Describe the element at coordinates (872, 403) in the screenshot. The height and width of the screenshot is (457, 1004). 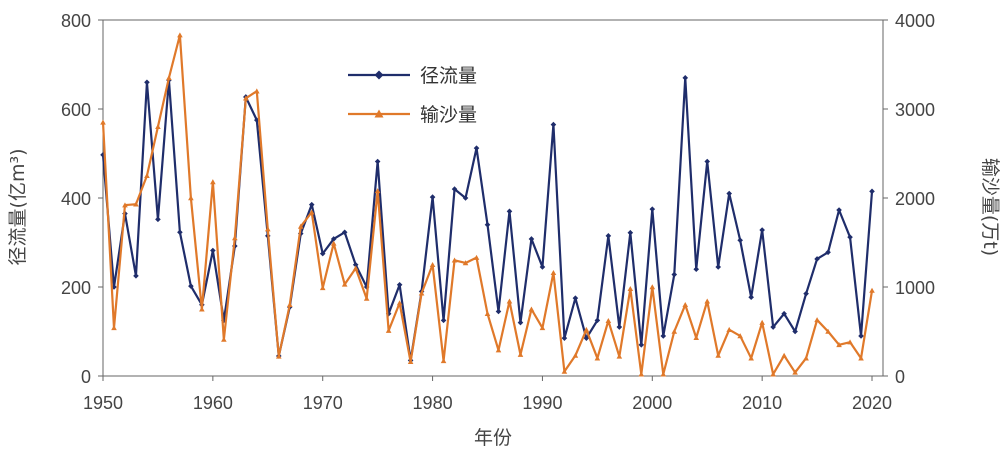
I see `x-tick-label: 2020` at that location.